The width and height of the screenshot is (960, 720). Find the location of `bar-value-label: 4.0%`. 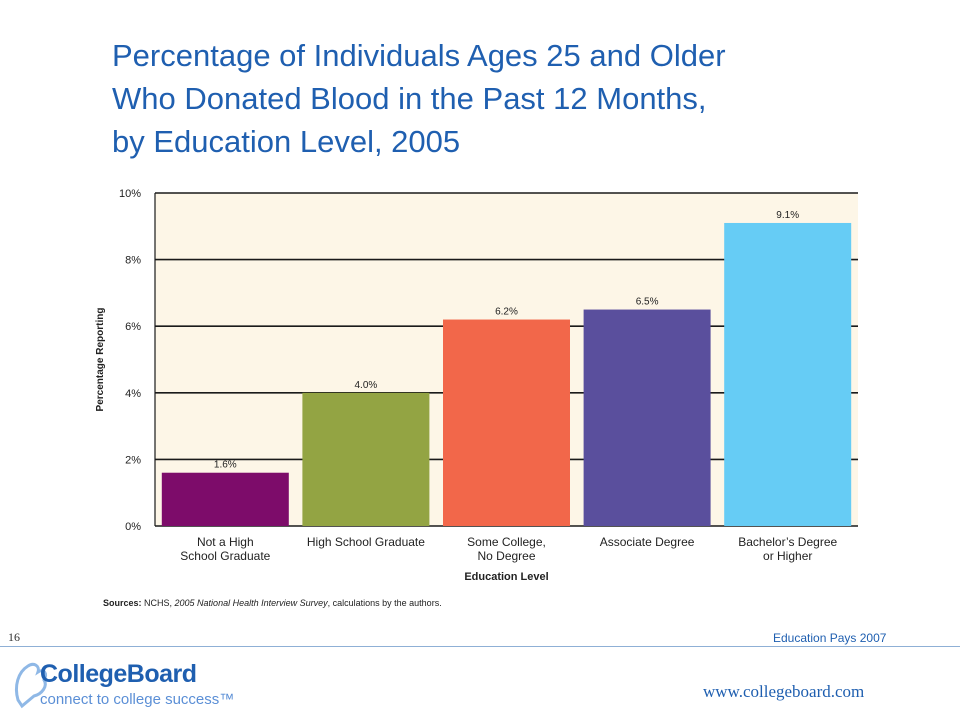

bar-value-label: 4.0% is located at coordinates (366, 385).